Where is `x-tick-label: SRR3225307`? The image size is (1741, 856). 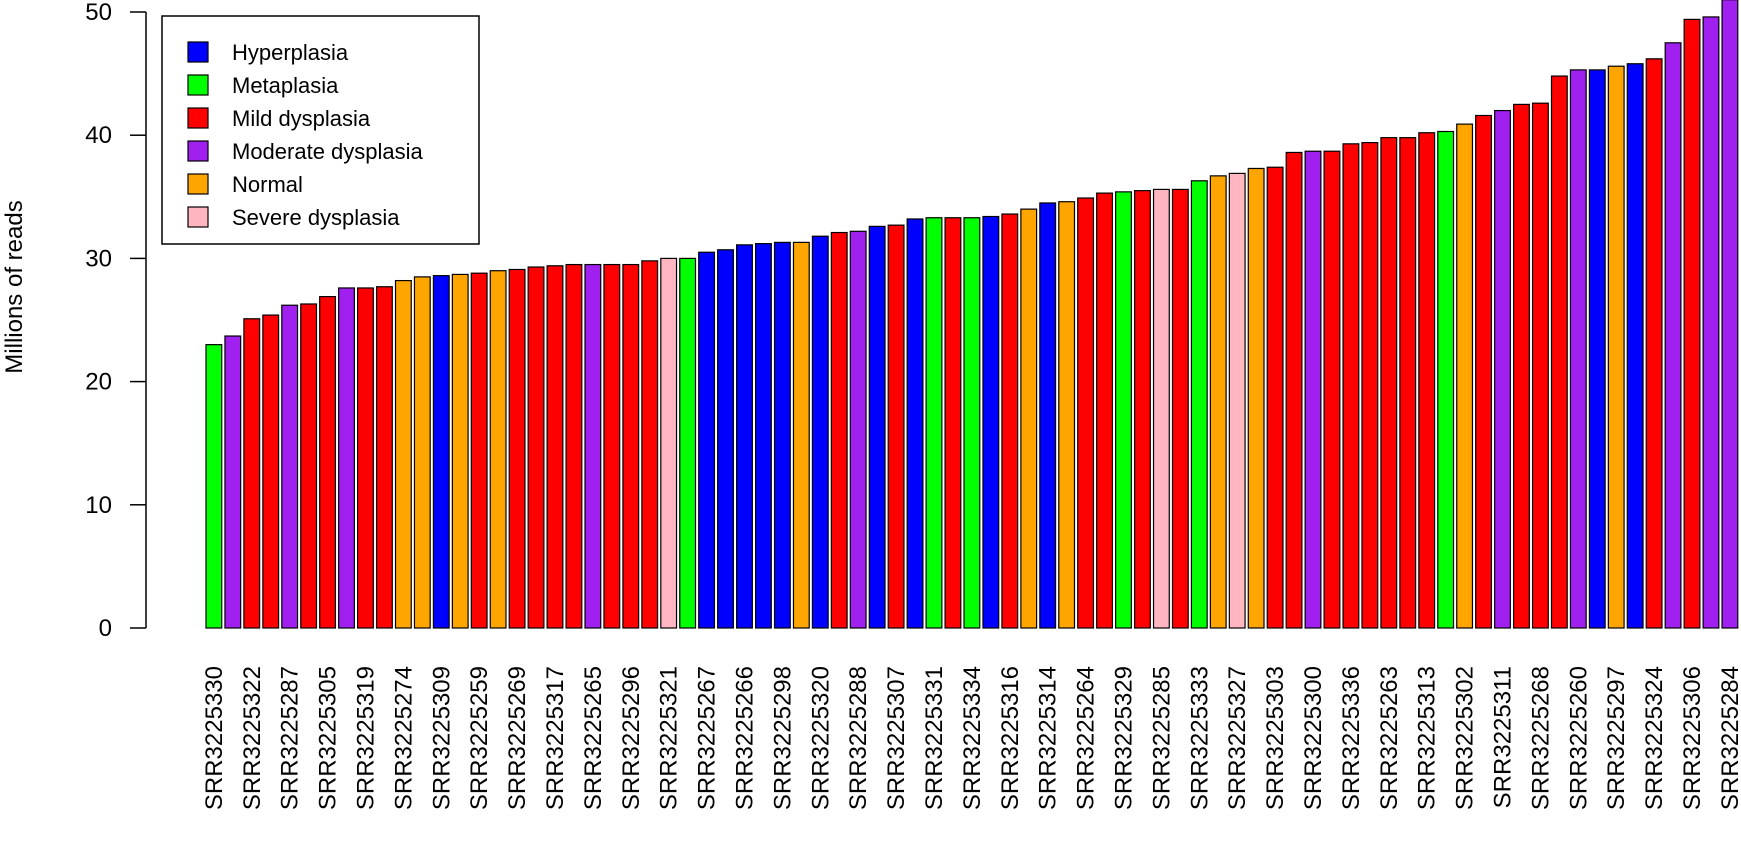 x-tick-label: SRR3225307 is located at coordinates (896, 738).